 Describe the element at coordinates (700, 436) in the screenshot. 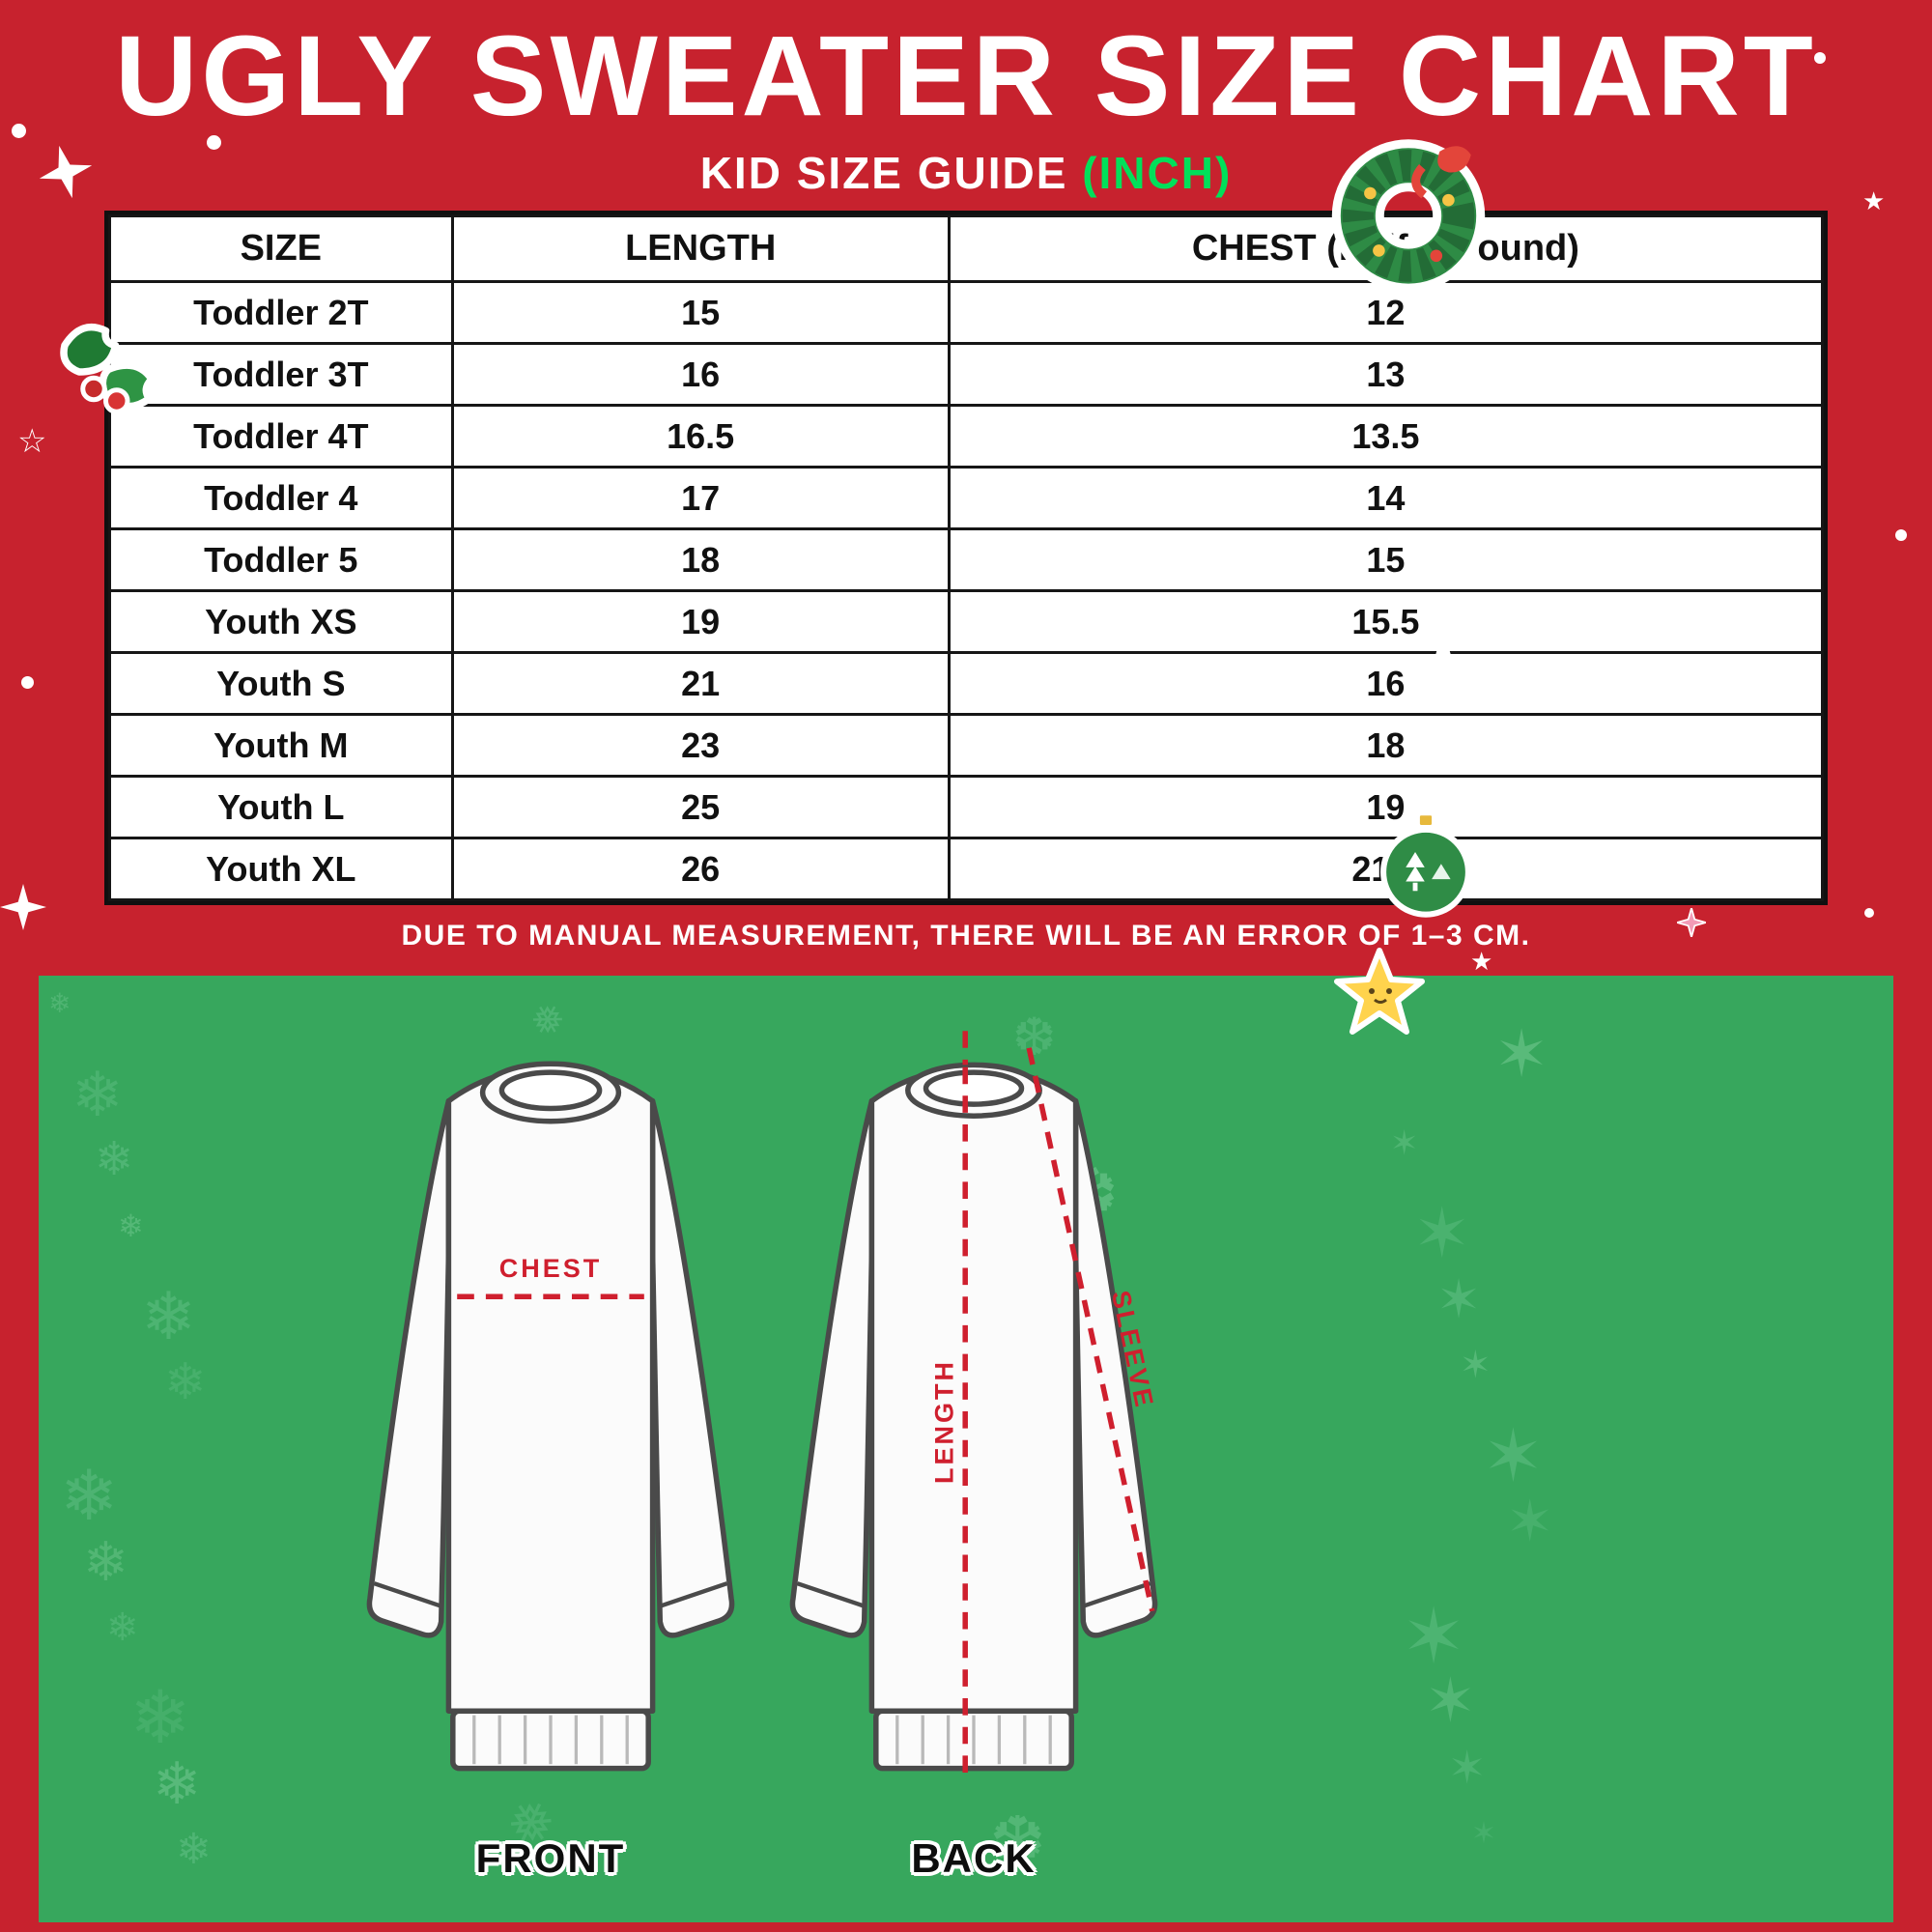

I see `length-cell: 16.5` at that location.